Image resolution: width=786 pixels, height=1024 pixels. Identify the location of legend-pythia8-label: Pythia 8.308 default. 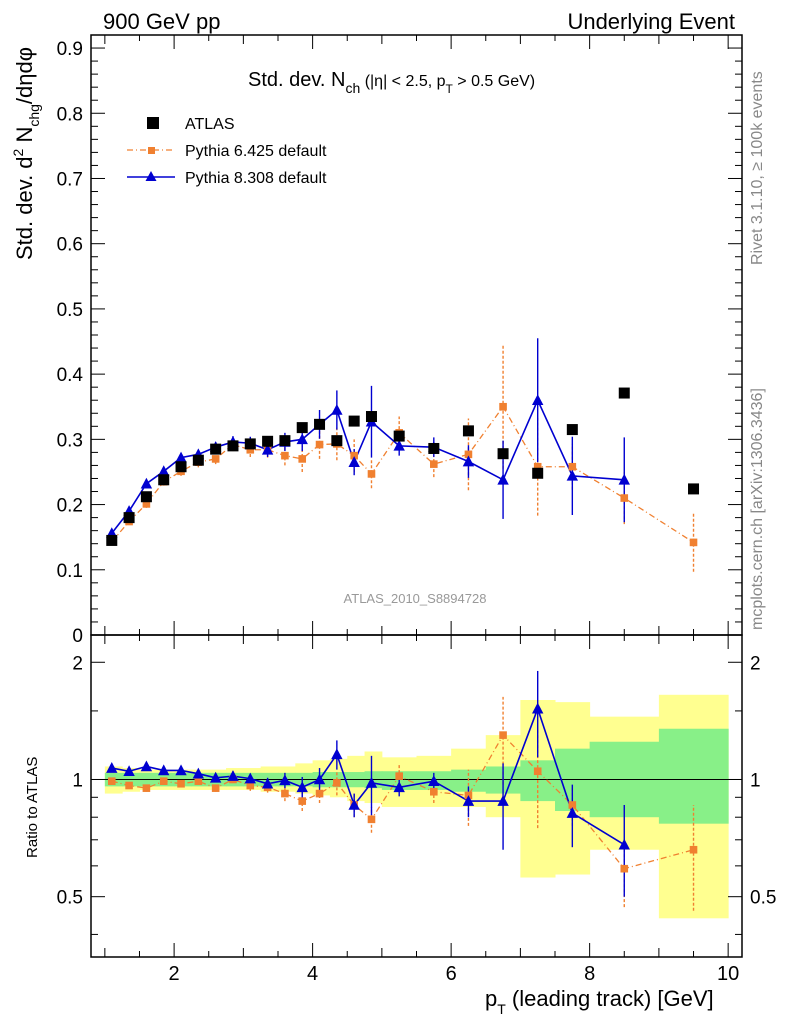
(256, 178).